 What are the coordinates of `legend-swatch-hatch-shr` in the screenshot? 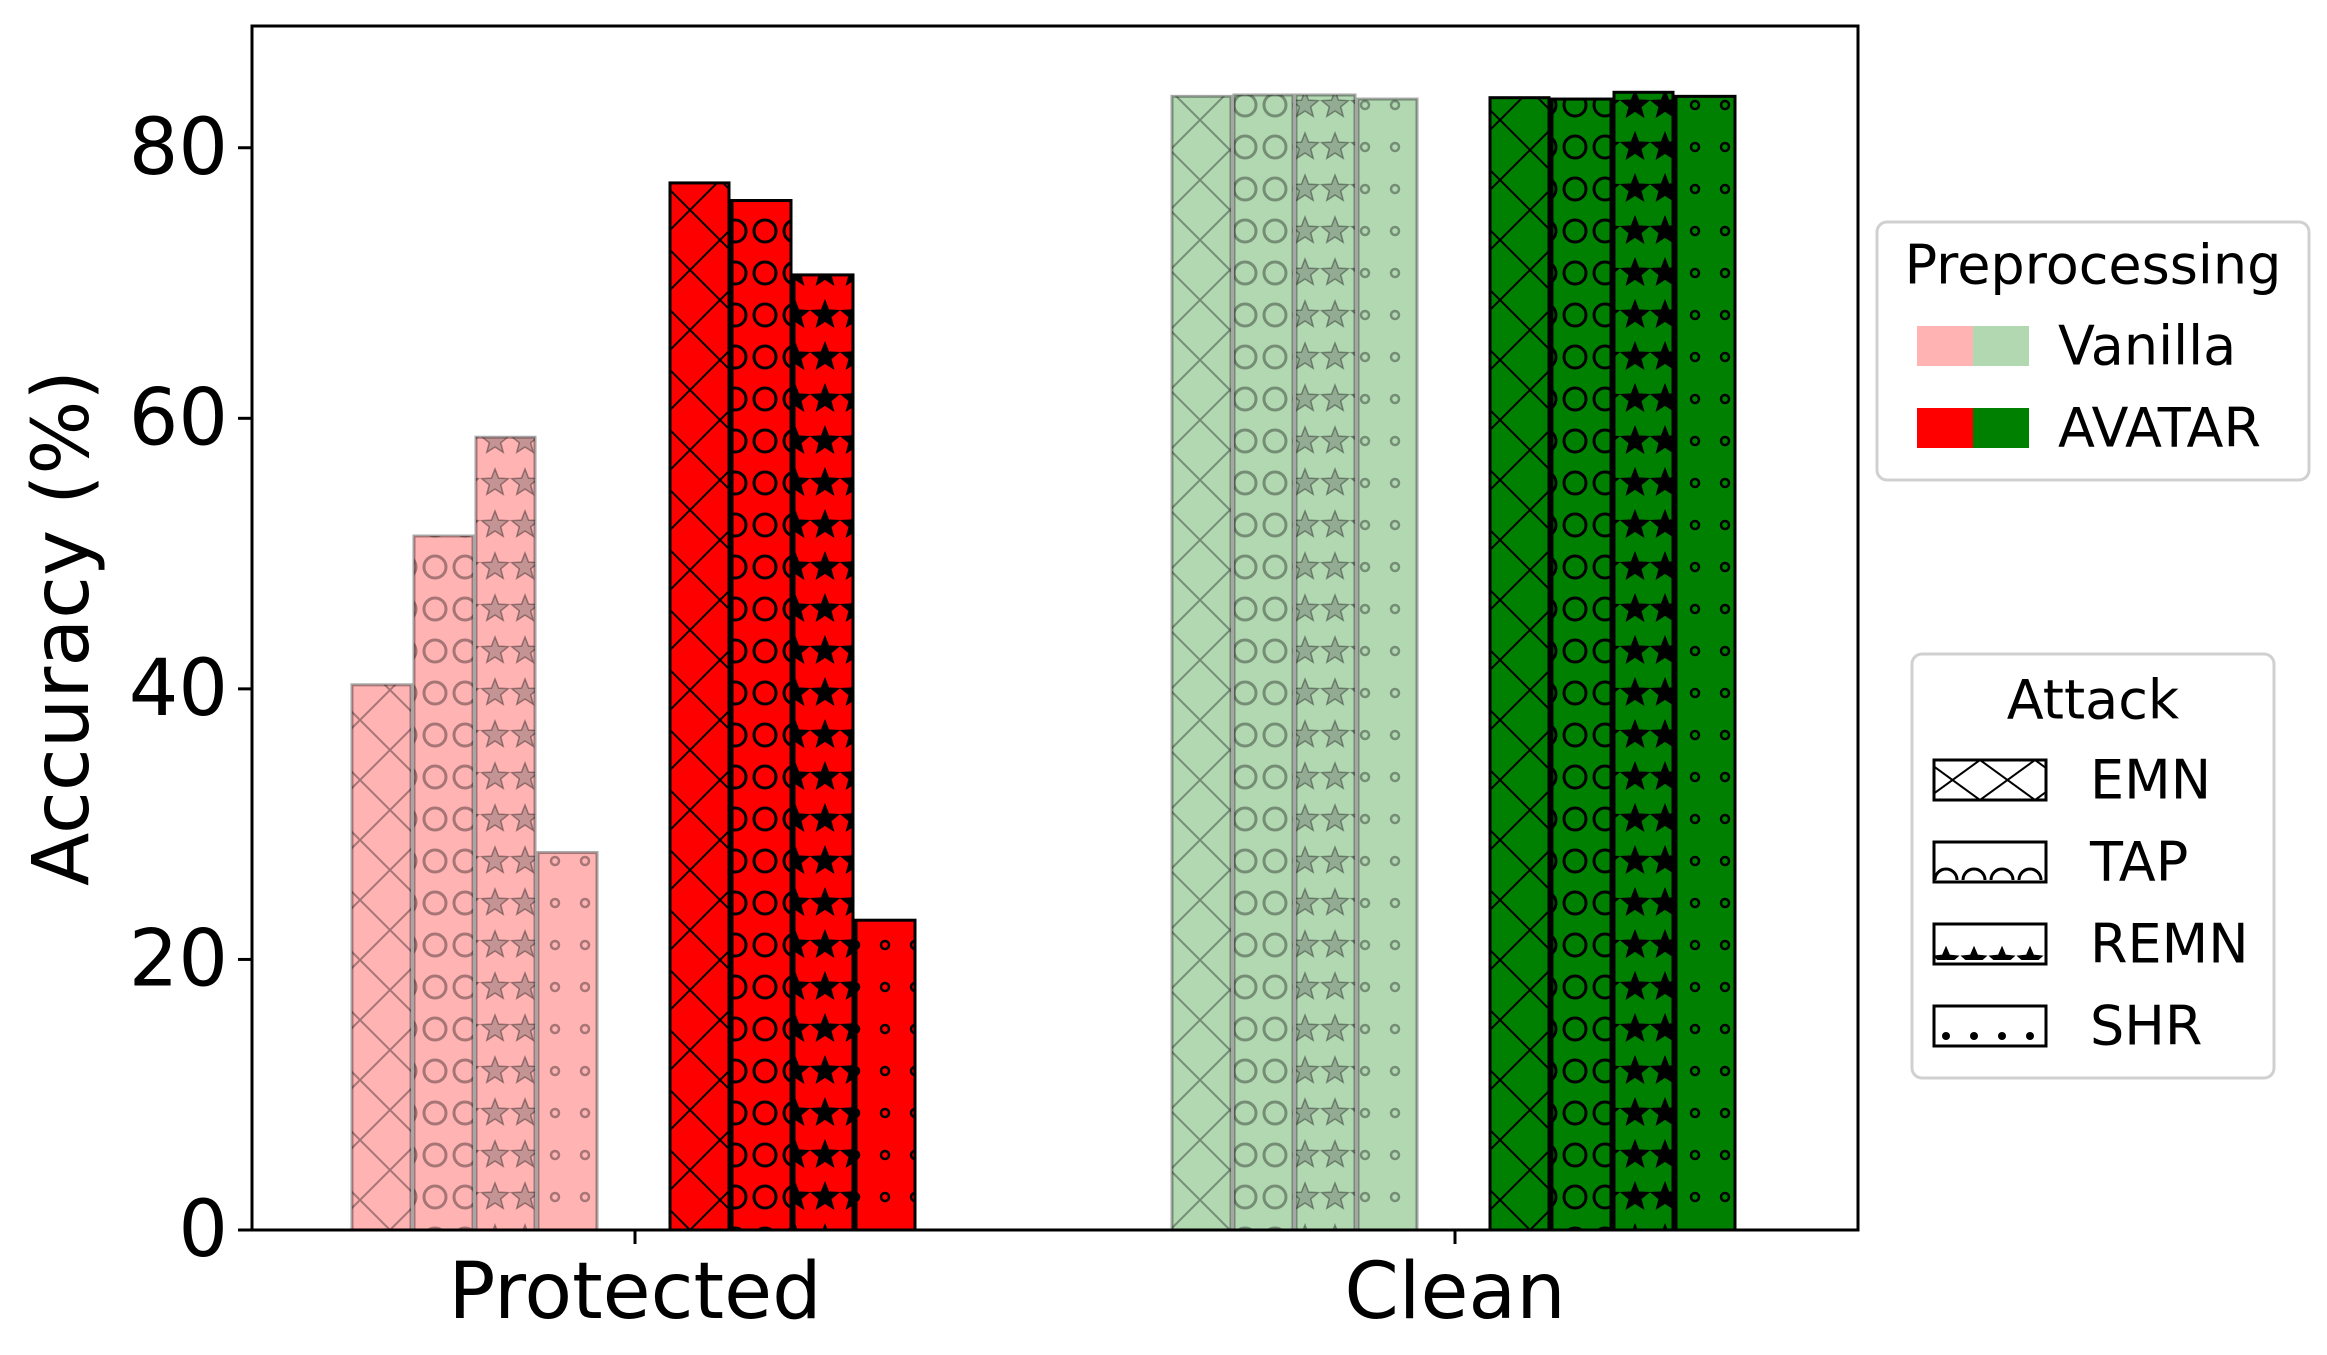 It's located at (1990, 1026).